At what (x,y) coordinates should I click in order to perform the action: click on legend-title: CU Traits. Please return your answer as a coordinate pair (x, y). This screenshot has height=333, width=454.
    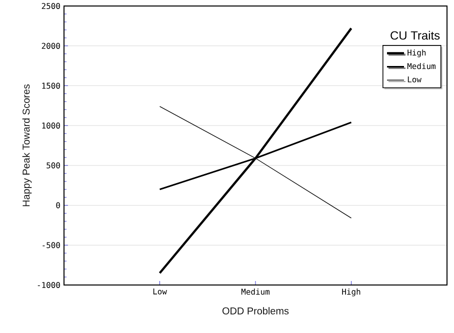
    Looking at the image, I should click on (415, 35).